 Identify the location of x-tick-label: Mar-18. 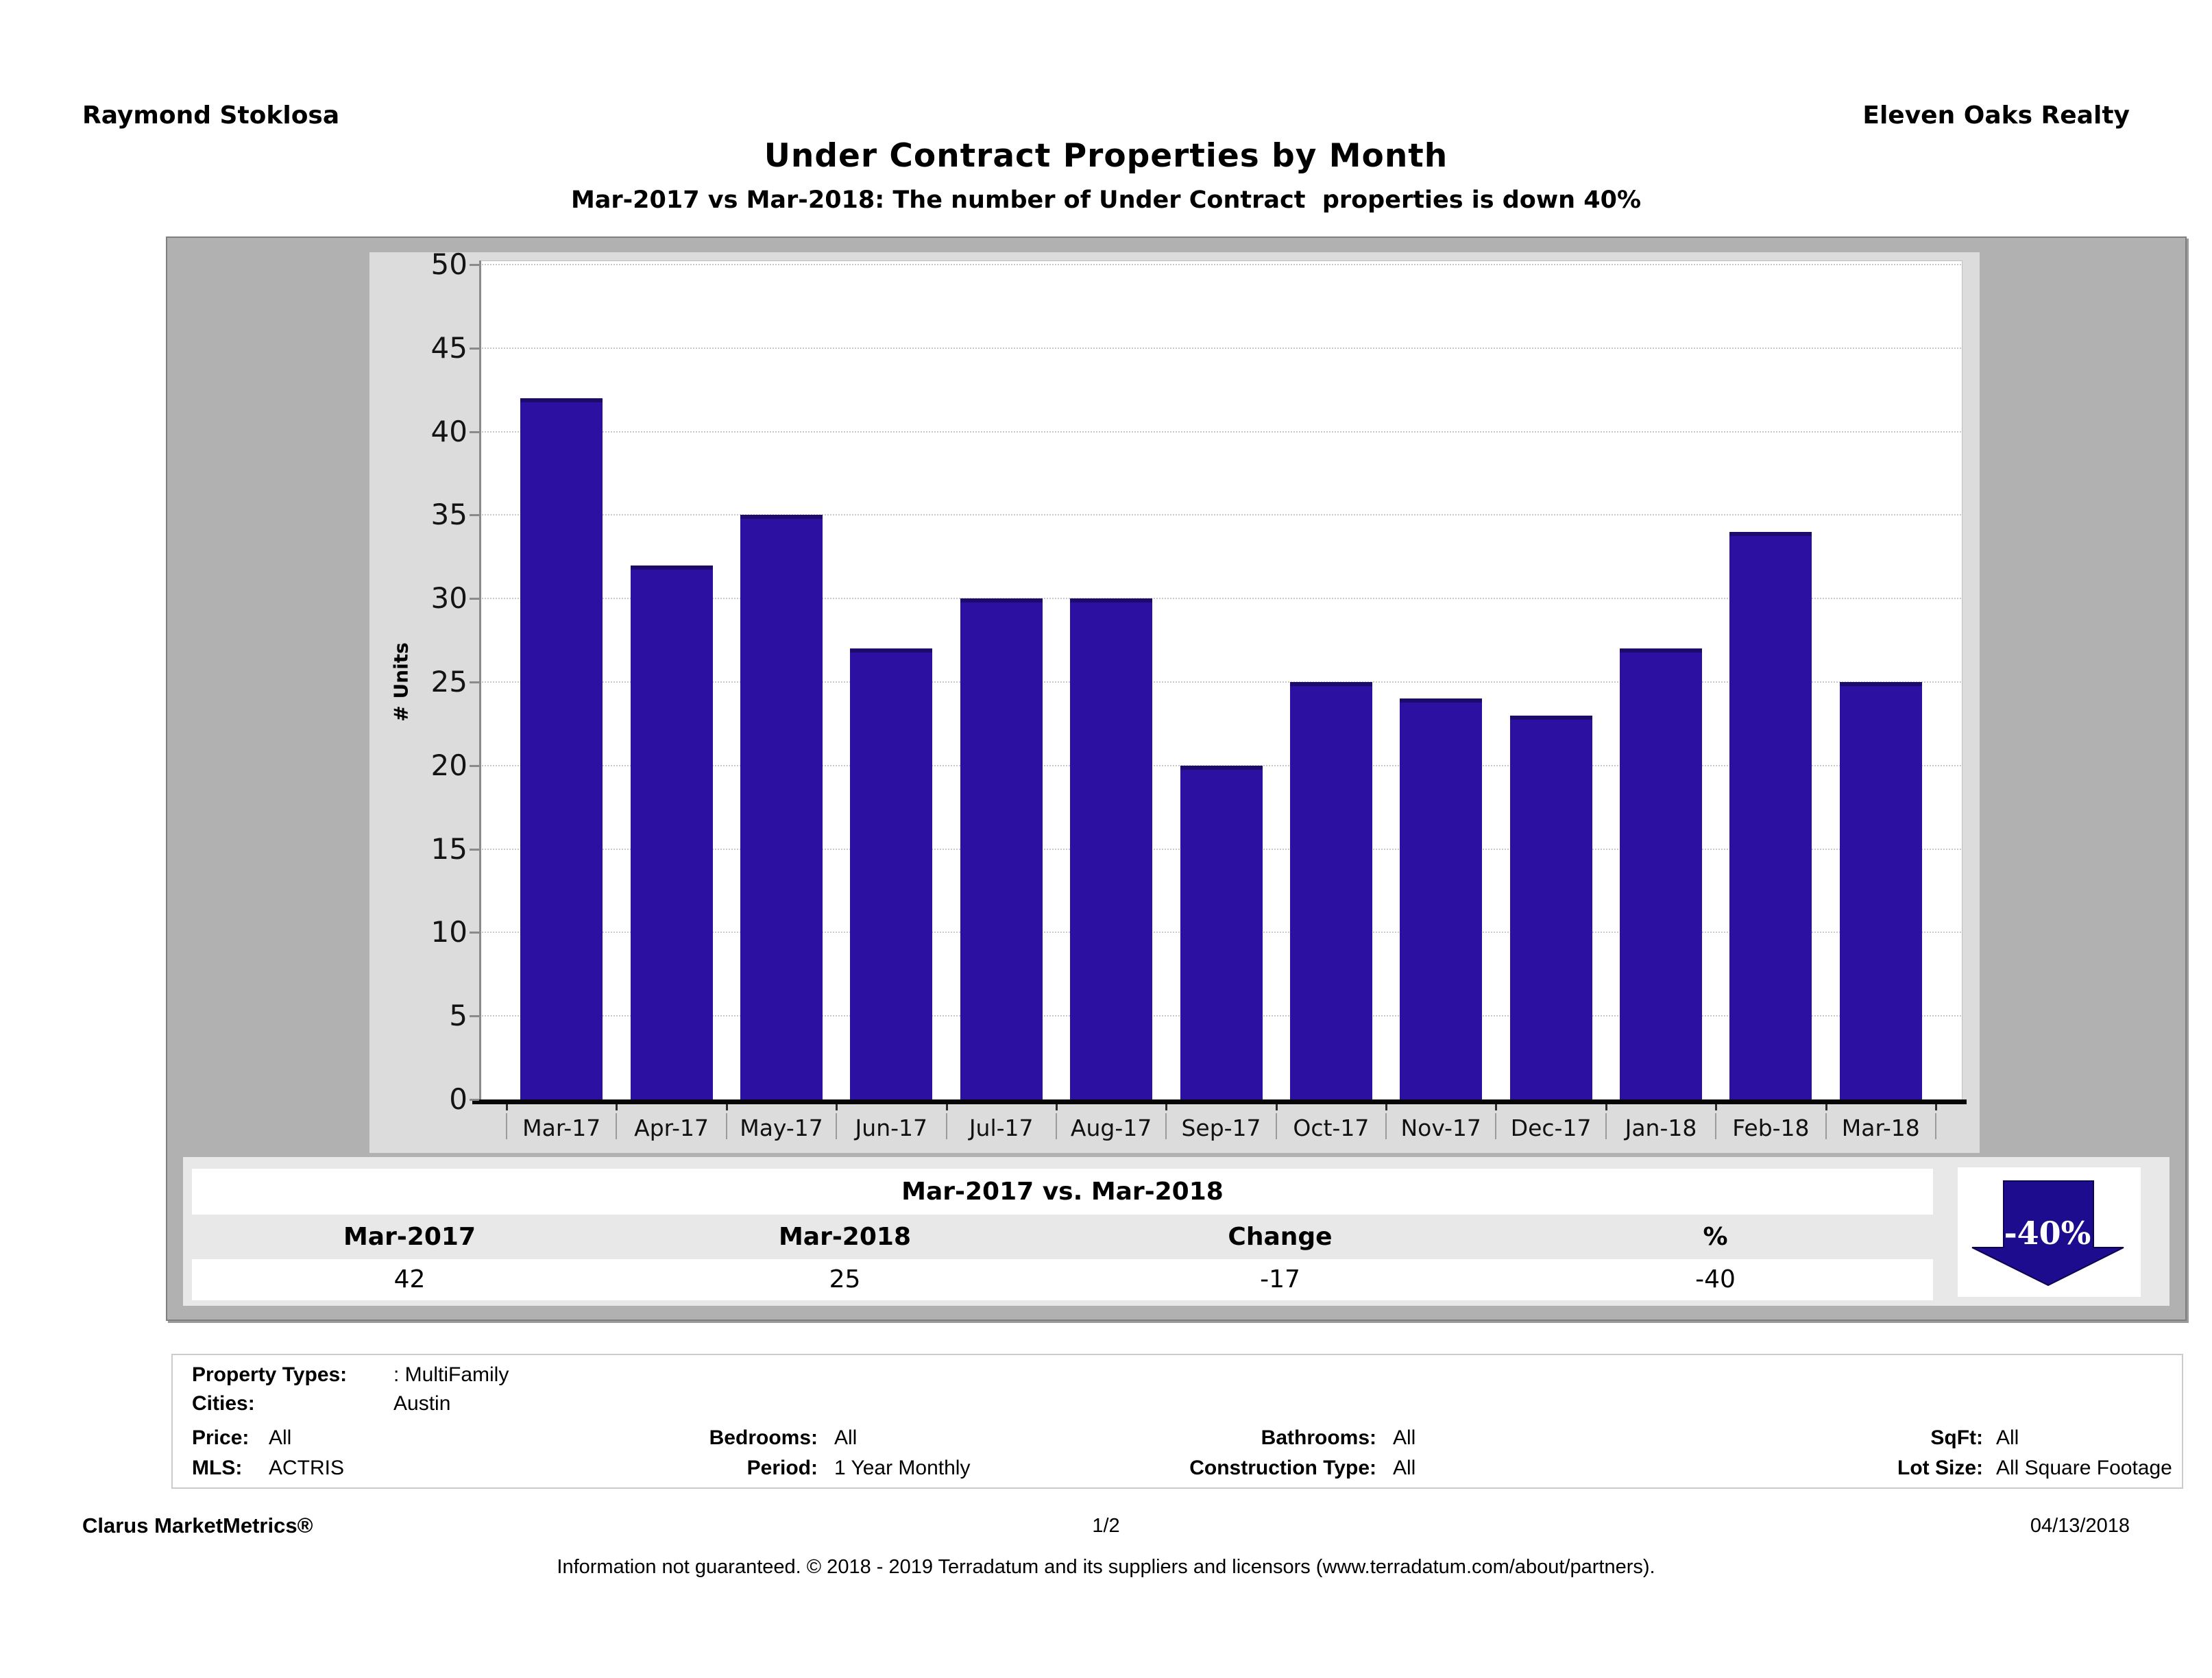
(1880, 1128).